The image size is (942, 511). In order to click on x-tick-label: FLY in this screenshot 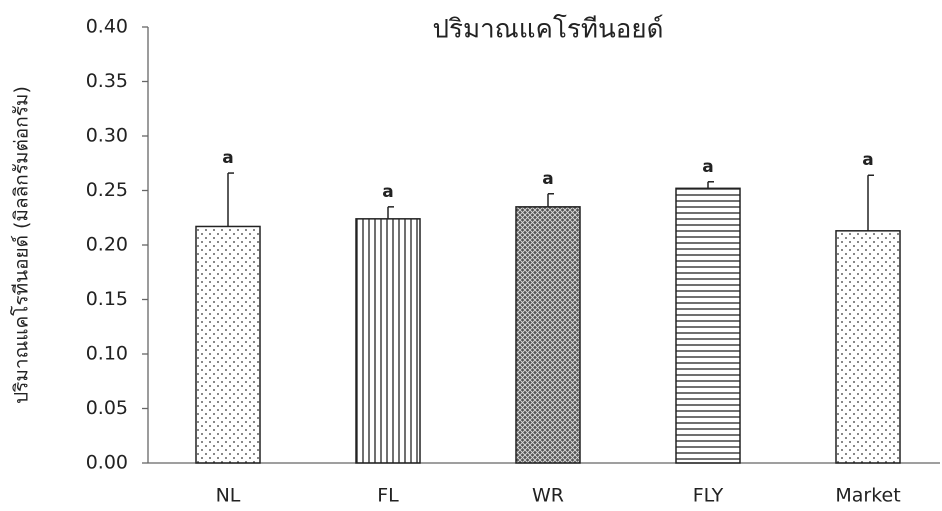, I will do `click(708, 496)`.